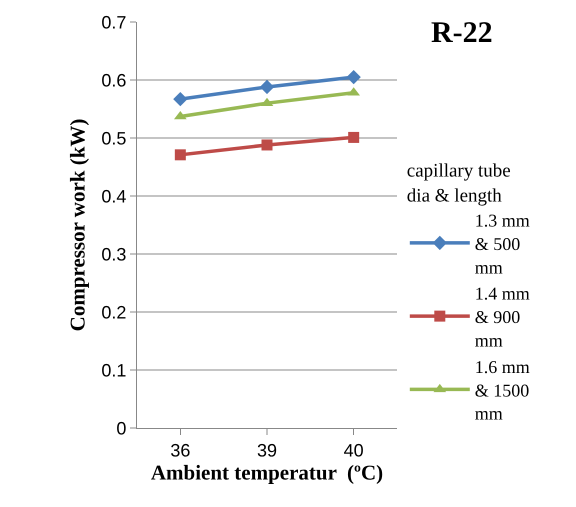 The height and width of the screenshot is (507, 576). What do you see at coordinates (502, 390) in the screenshot?
I see `legend-label: 1.6 mm & 1500 mm` at bounding box center [502, 390].